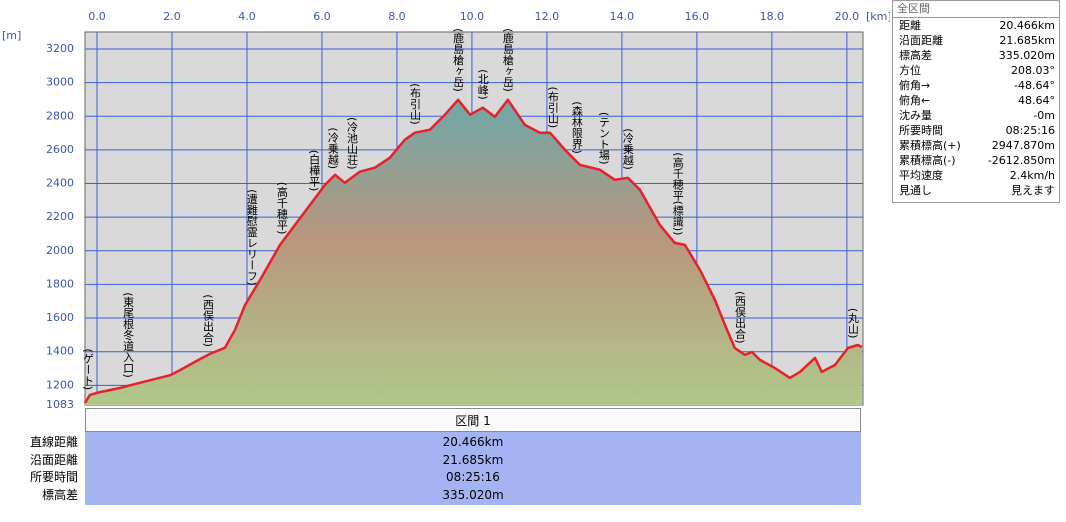 The height and width of the screenshot is (522, 1066). I want to click on section-key: 標高差, so click(59, 494).